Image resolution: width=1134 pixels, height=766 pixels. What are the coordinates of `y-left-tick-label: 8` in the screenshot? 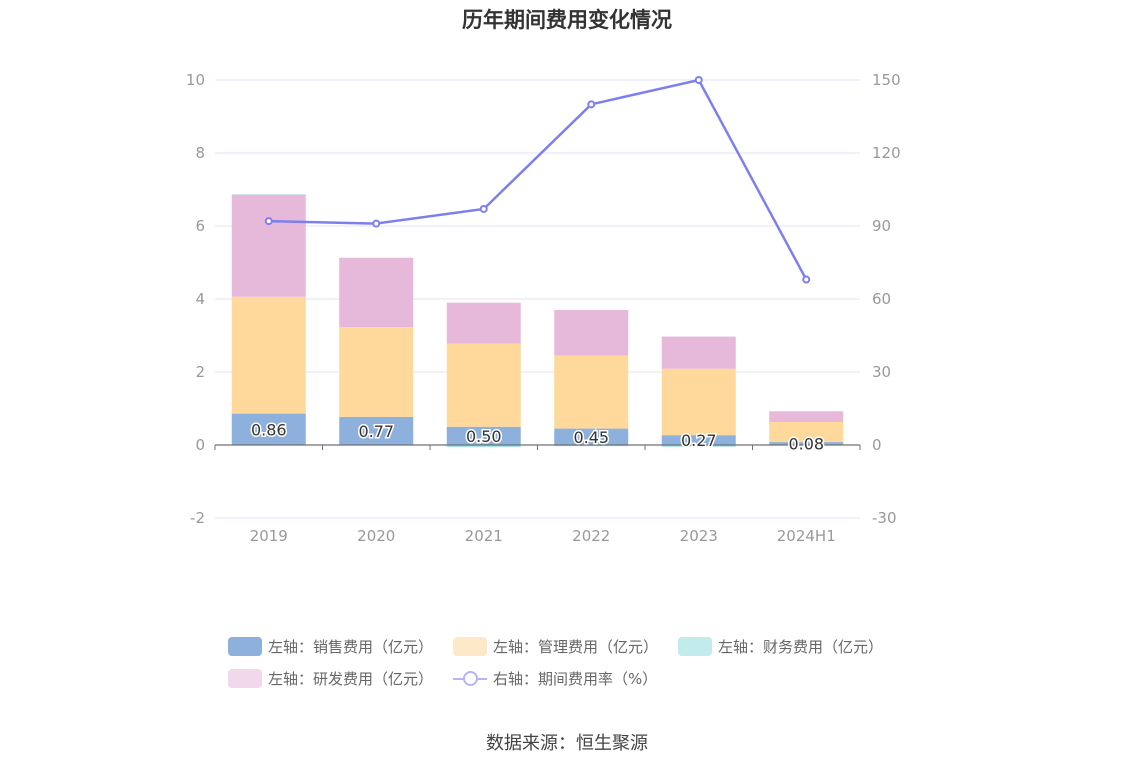 It's located at (200, 153).